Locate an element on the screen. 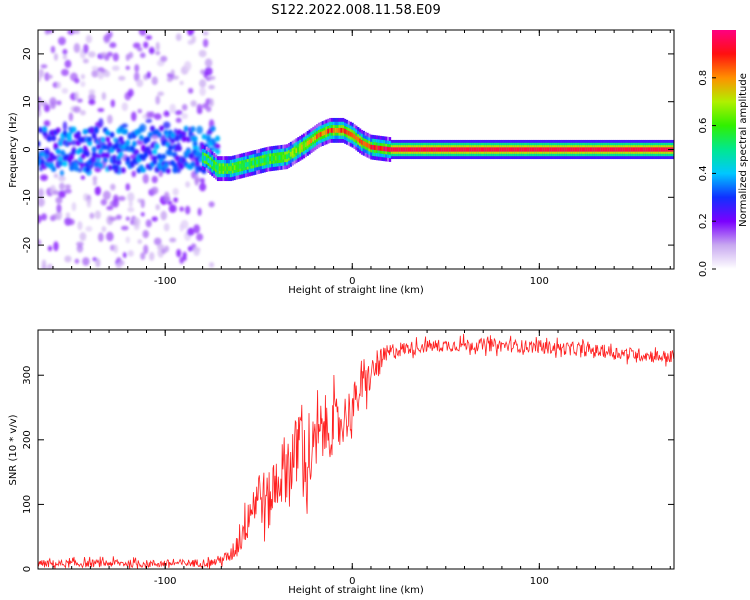 The width and height of the screenshot is (750, 600). snr-x-axis-label: Height of straight line (km) is located at coordinates (356, 590).